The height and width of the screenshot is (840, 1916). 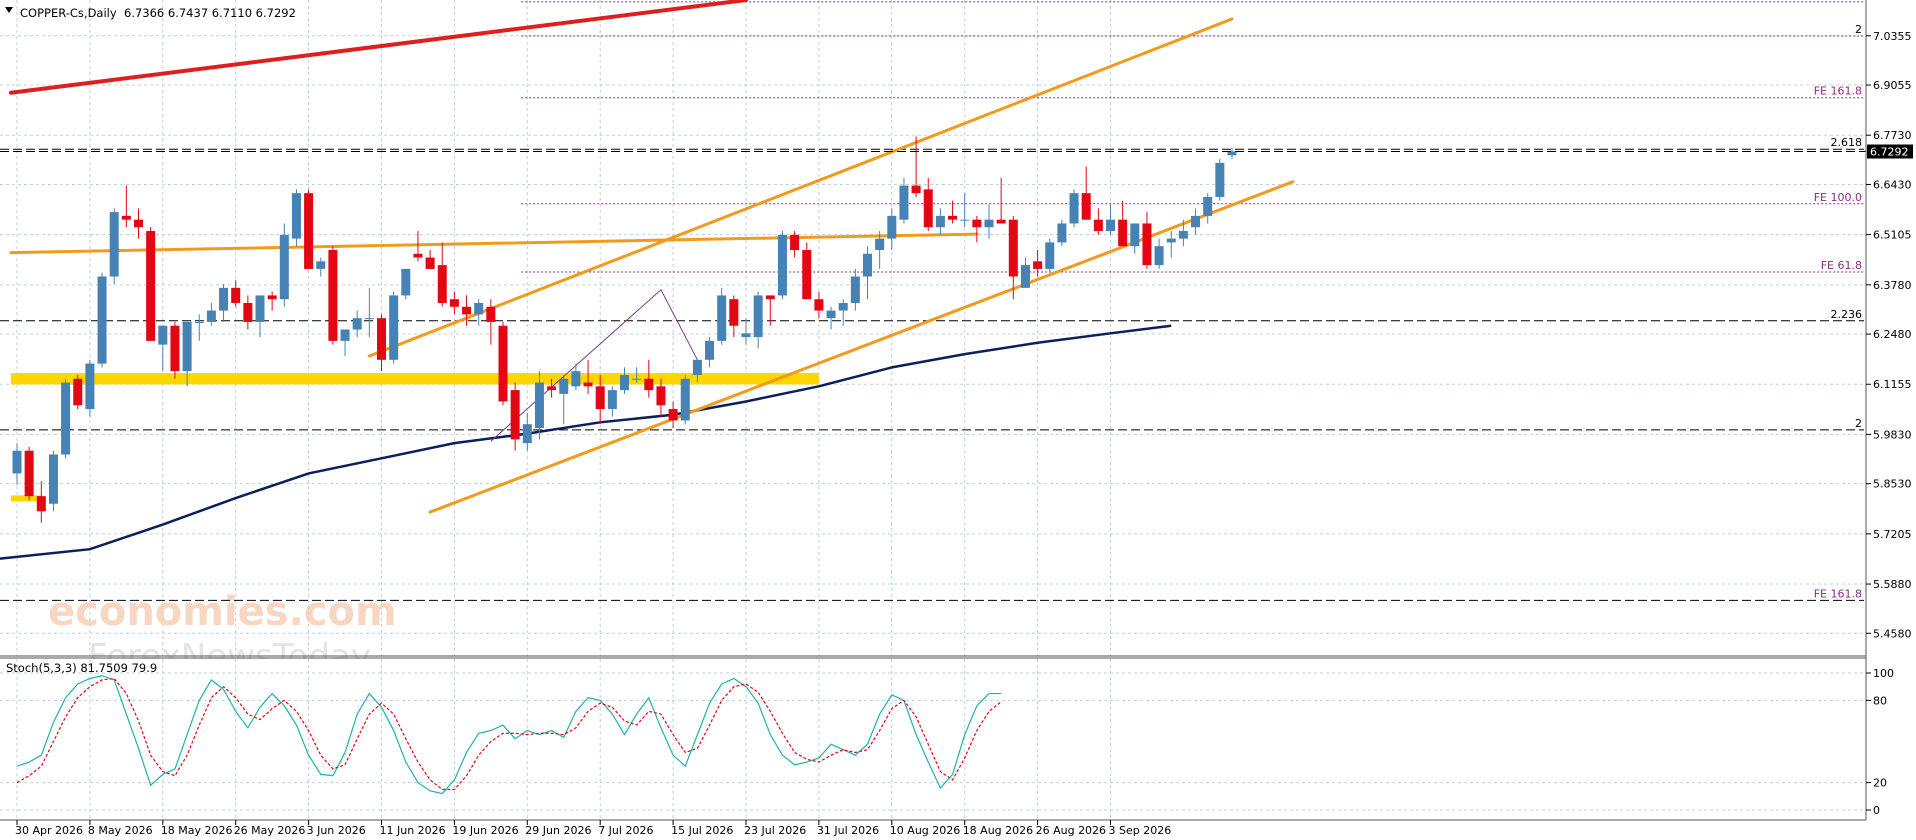 What do you see at coordinates (1880, 783) in the screenshot?
I see `stoch-tick-label: 20` at bounding box center [1880, 783].